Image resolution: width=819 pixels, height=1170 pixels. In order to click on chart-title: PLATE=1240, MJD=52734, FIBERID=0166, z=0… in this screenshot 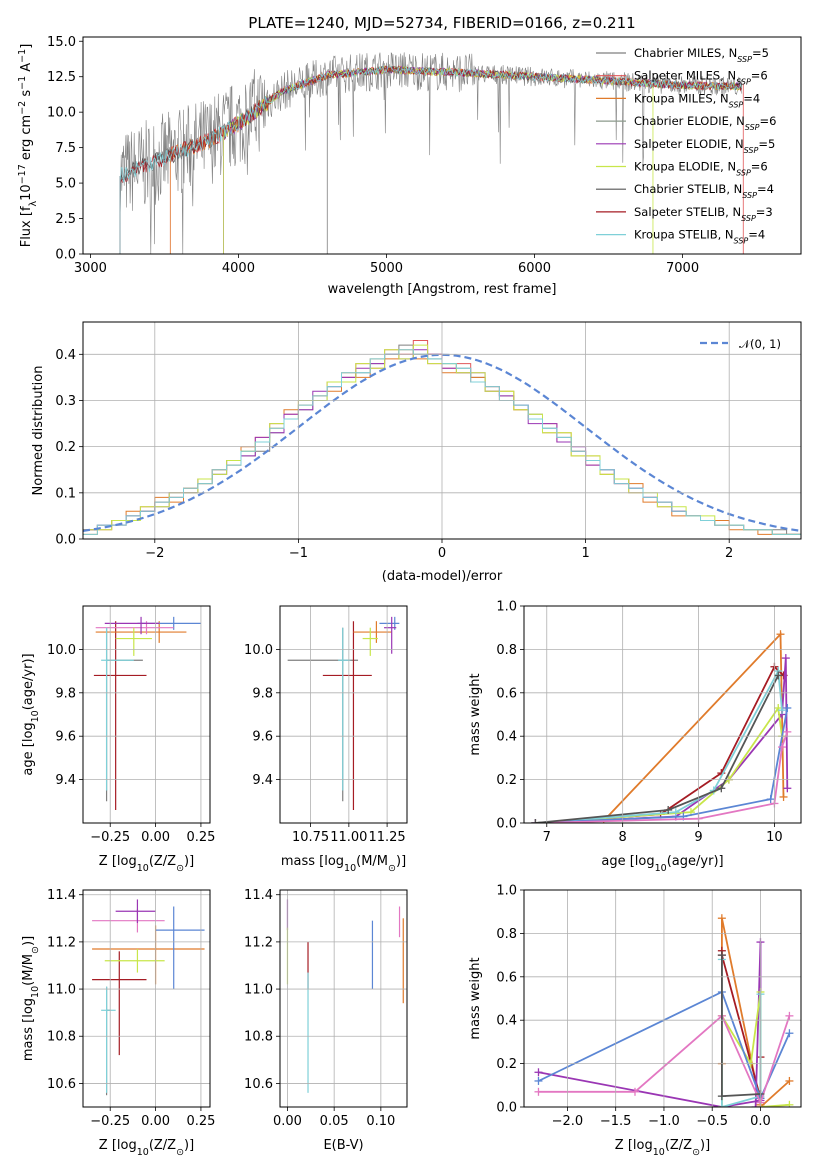, I will do `click(441, 23)`.